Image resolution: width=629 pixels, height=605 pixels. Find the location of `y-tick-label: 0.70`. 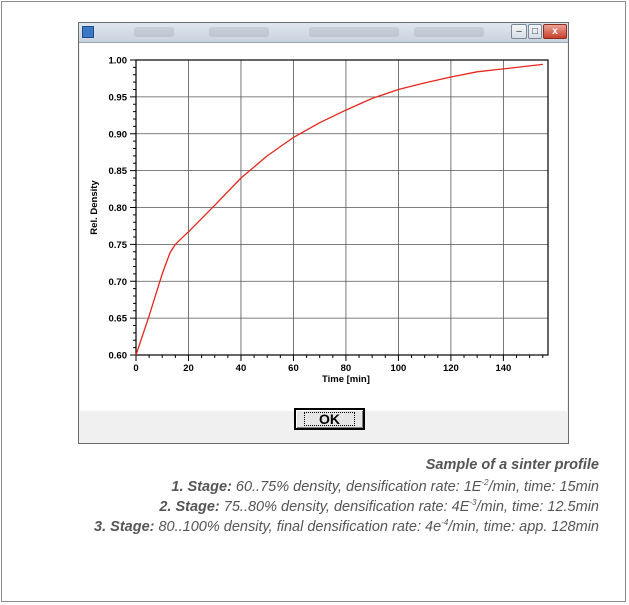

y-tick-label: 0.70 is located at coordinates (118, 282).